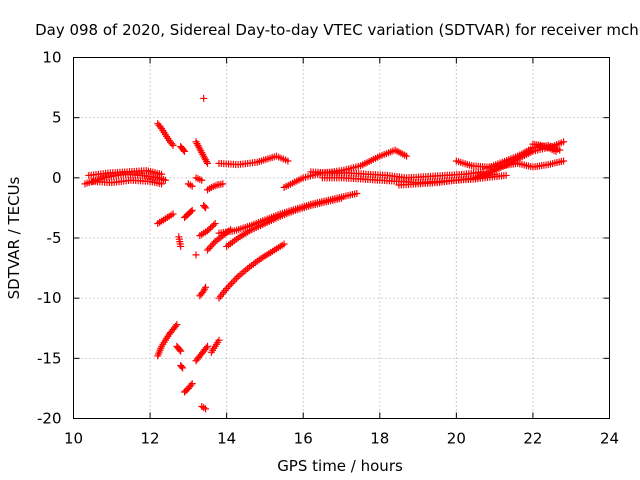 This screenshot has height=480, width=640. I want to click on x-tick-label: 22, so click(532, 439).